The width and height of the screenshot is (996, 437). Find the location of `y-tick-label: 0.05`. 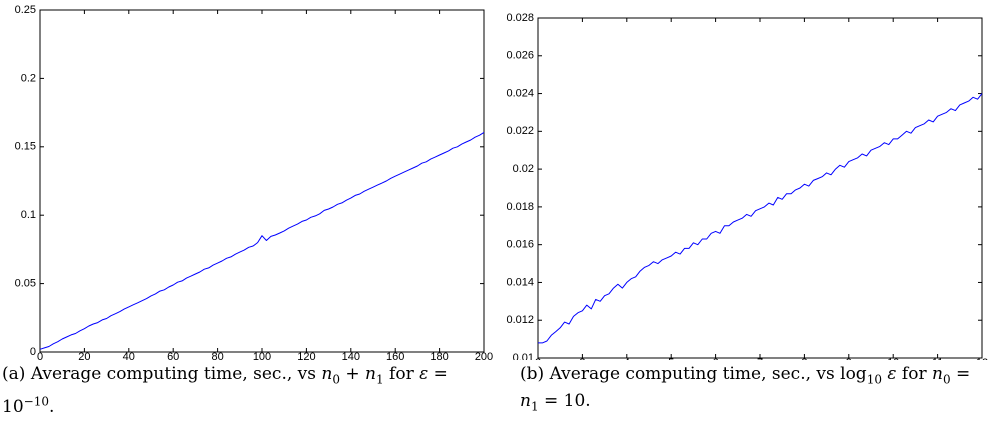

y-tick-label: 0.05 is located at coordinates (25, 284).